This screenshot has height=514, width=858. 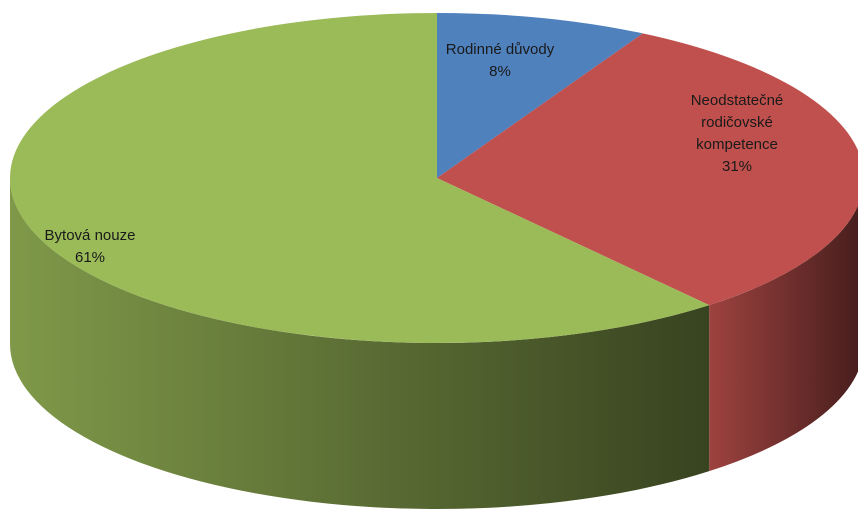 I want to click on slice-value-label: 8%, so click(x=500, y=71).